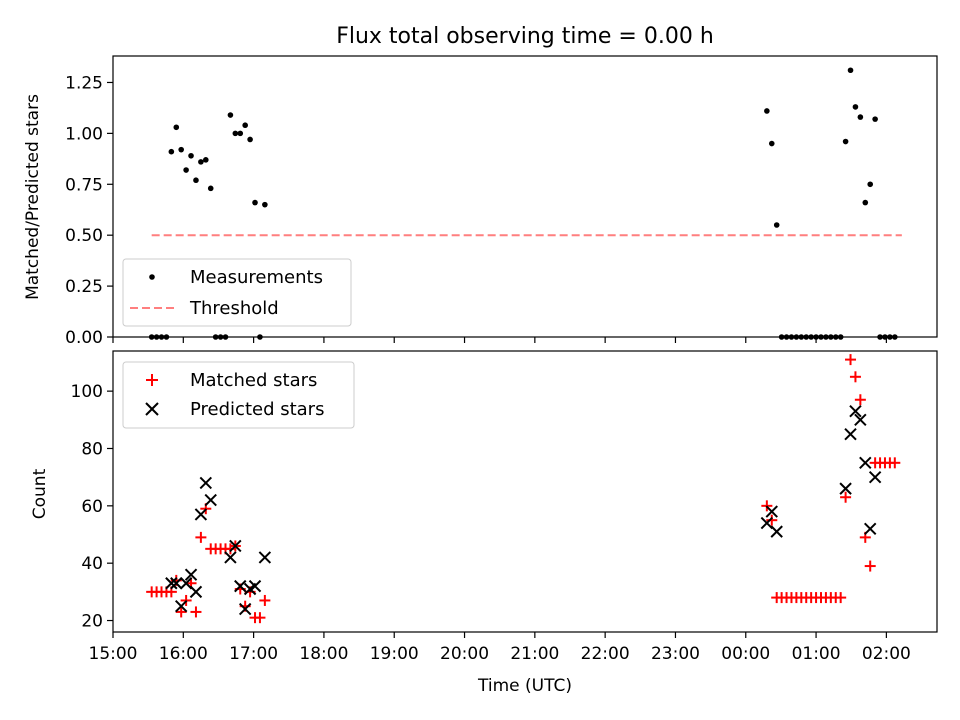 The width and height of the screenshot is (960, 720). I want to click on x-axis-label: Time (UTC), so click(524, 686).